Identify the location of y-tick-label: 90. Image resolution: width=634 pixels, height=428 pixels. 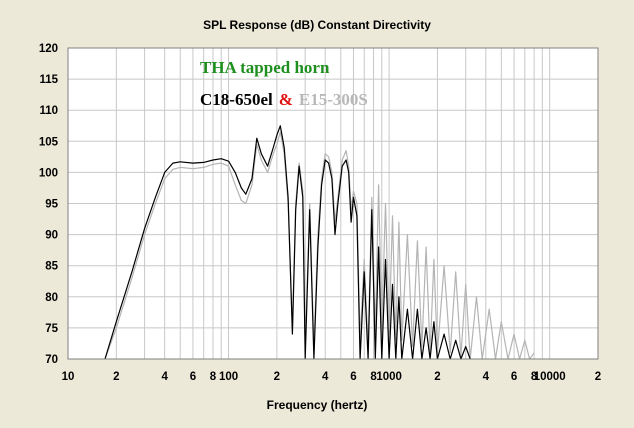
(51, 236).